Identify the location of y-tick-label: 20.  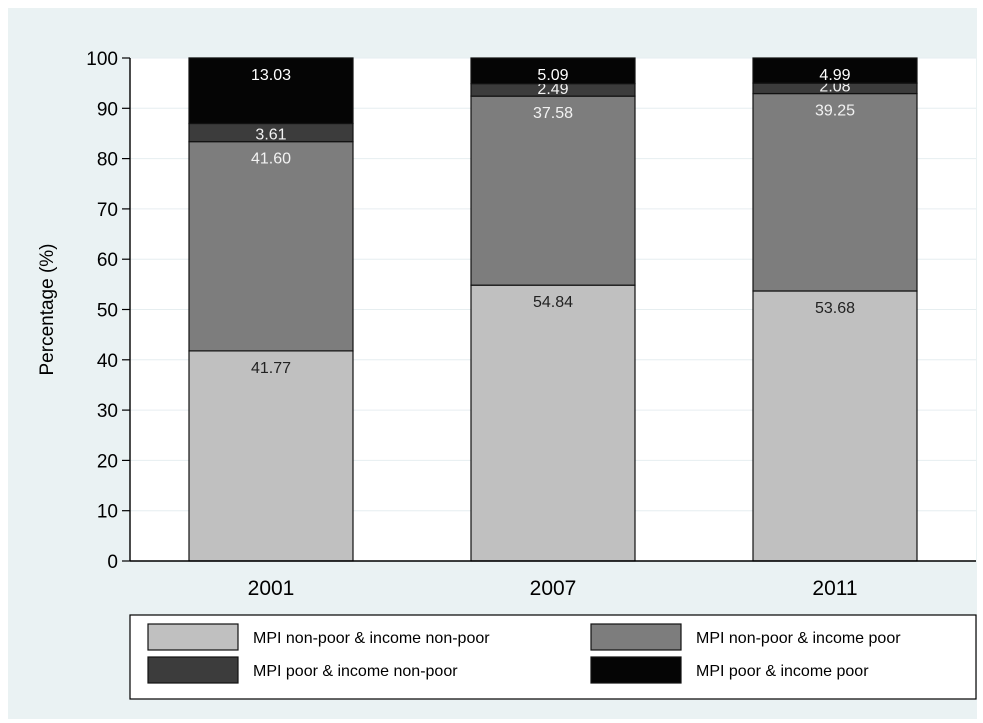
(107, 461).